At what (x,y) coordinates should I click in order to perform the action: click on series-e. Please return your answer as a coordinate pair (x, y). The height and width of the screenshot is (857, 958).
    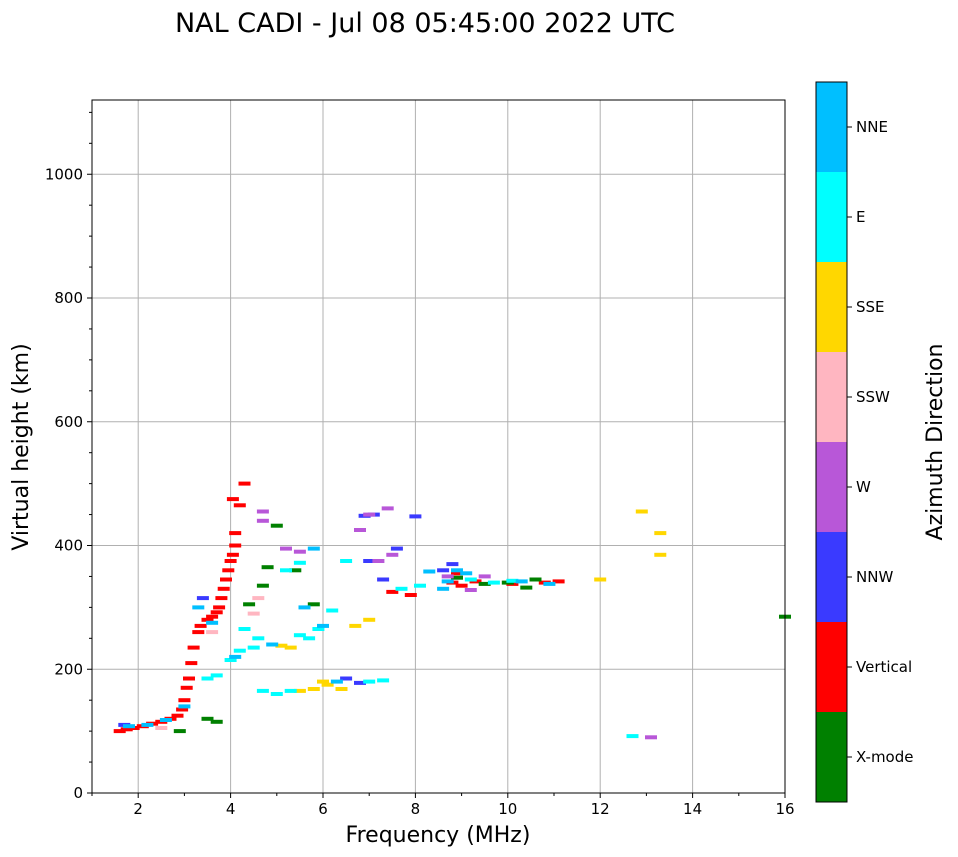
    Looking at the image, I should click on (420, 649).